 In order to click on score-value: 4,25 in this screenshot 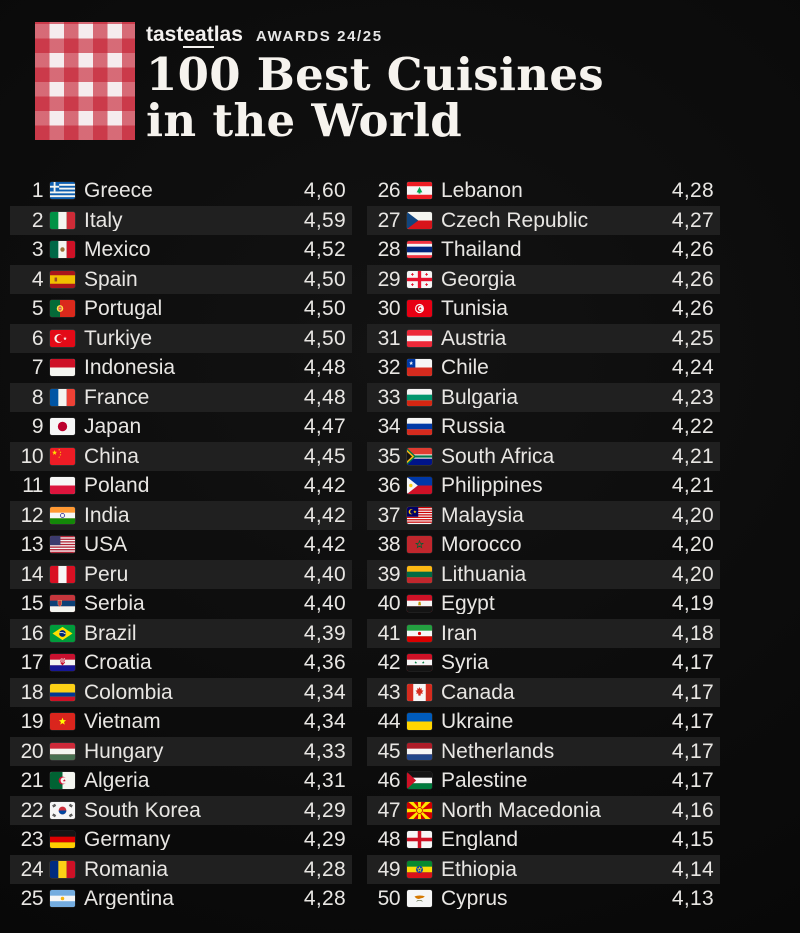, I will do `click(692, 338)`.